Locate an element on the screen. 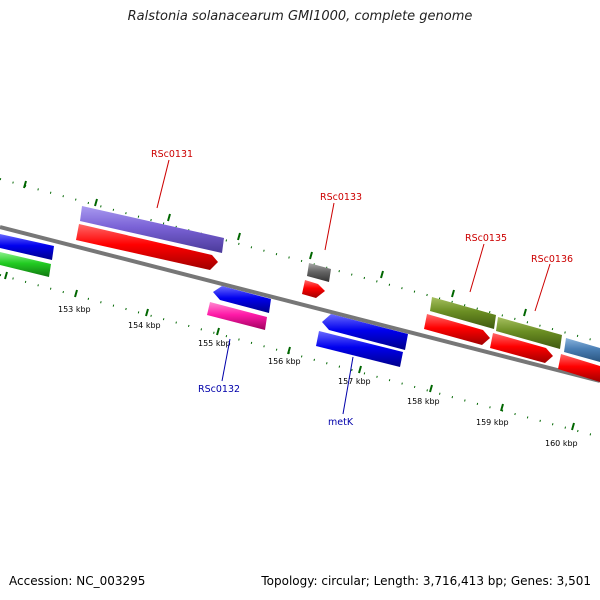 The image size is (600, 600). gene-label-rsc0136: RSc0136 is located at coordinates (552, 259).